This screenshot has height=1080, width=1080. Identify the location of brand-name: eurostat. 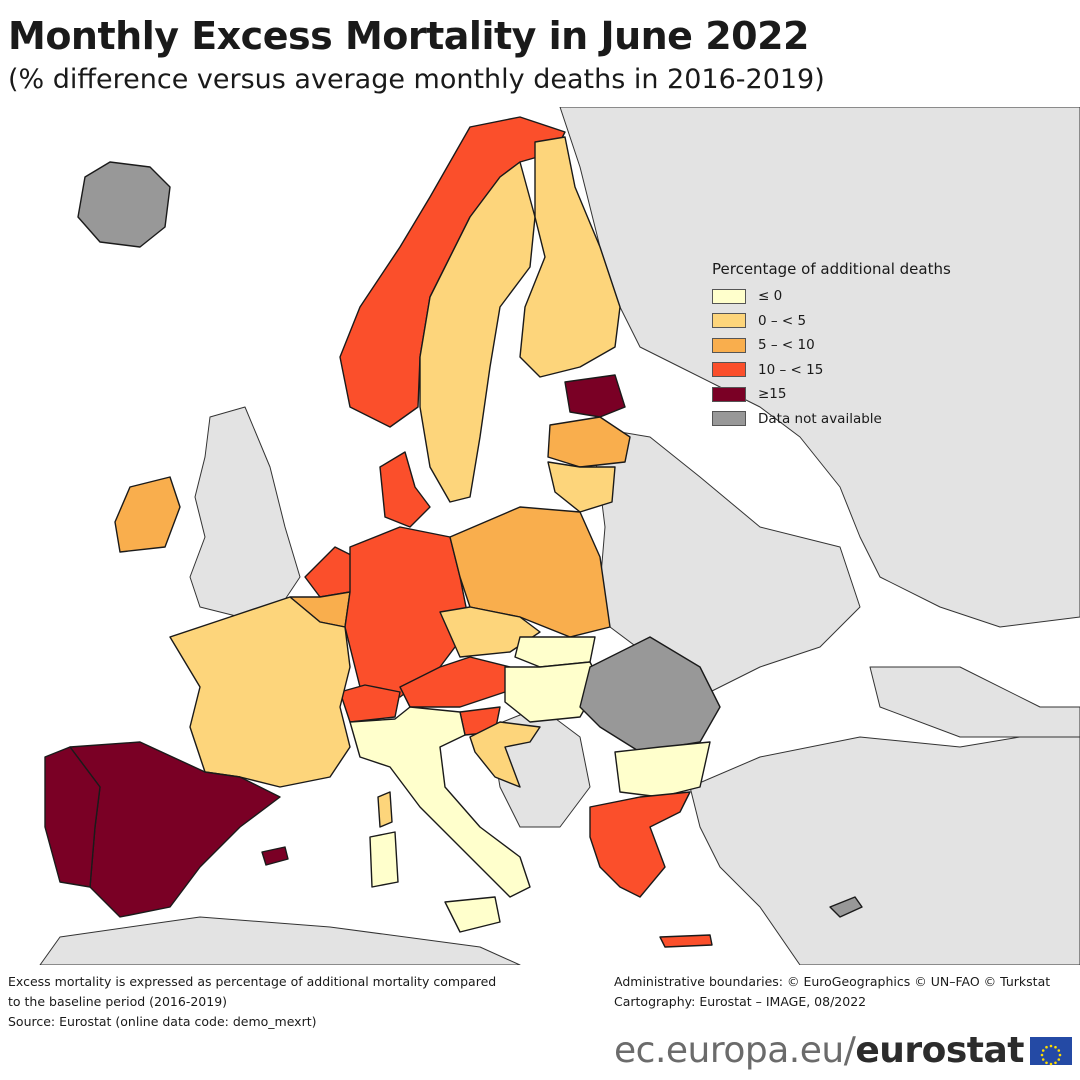
(940, 1050).